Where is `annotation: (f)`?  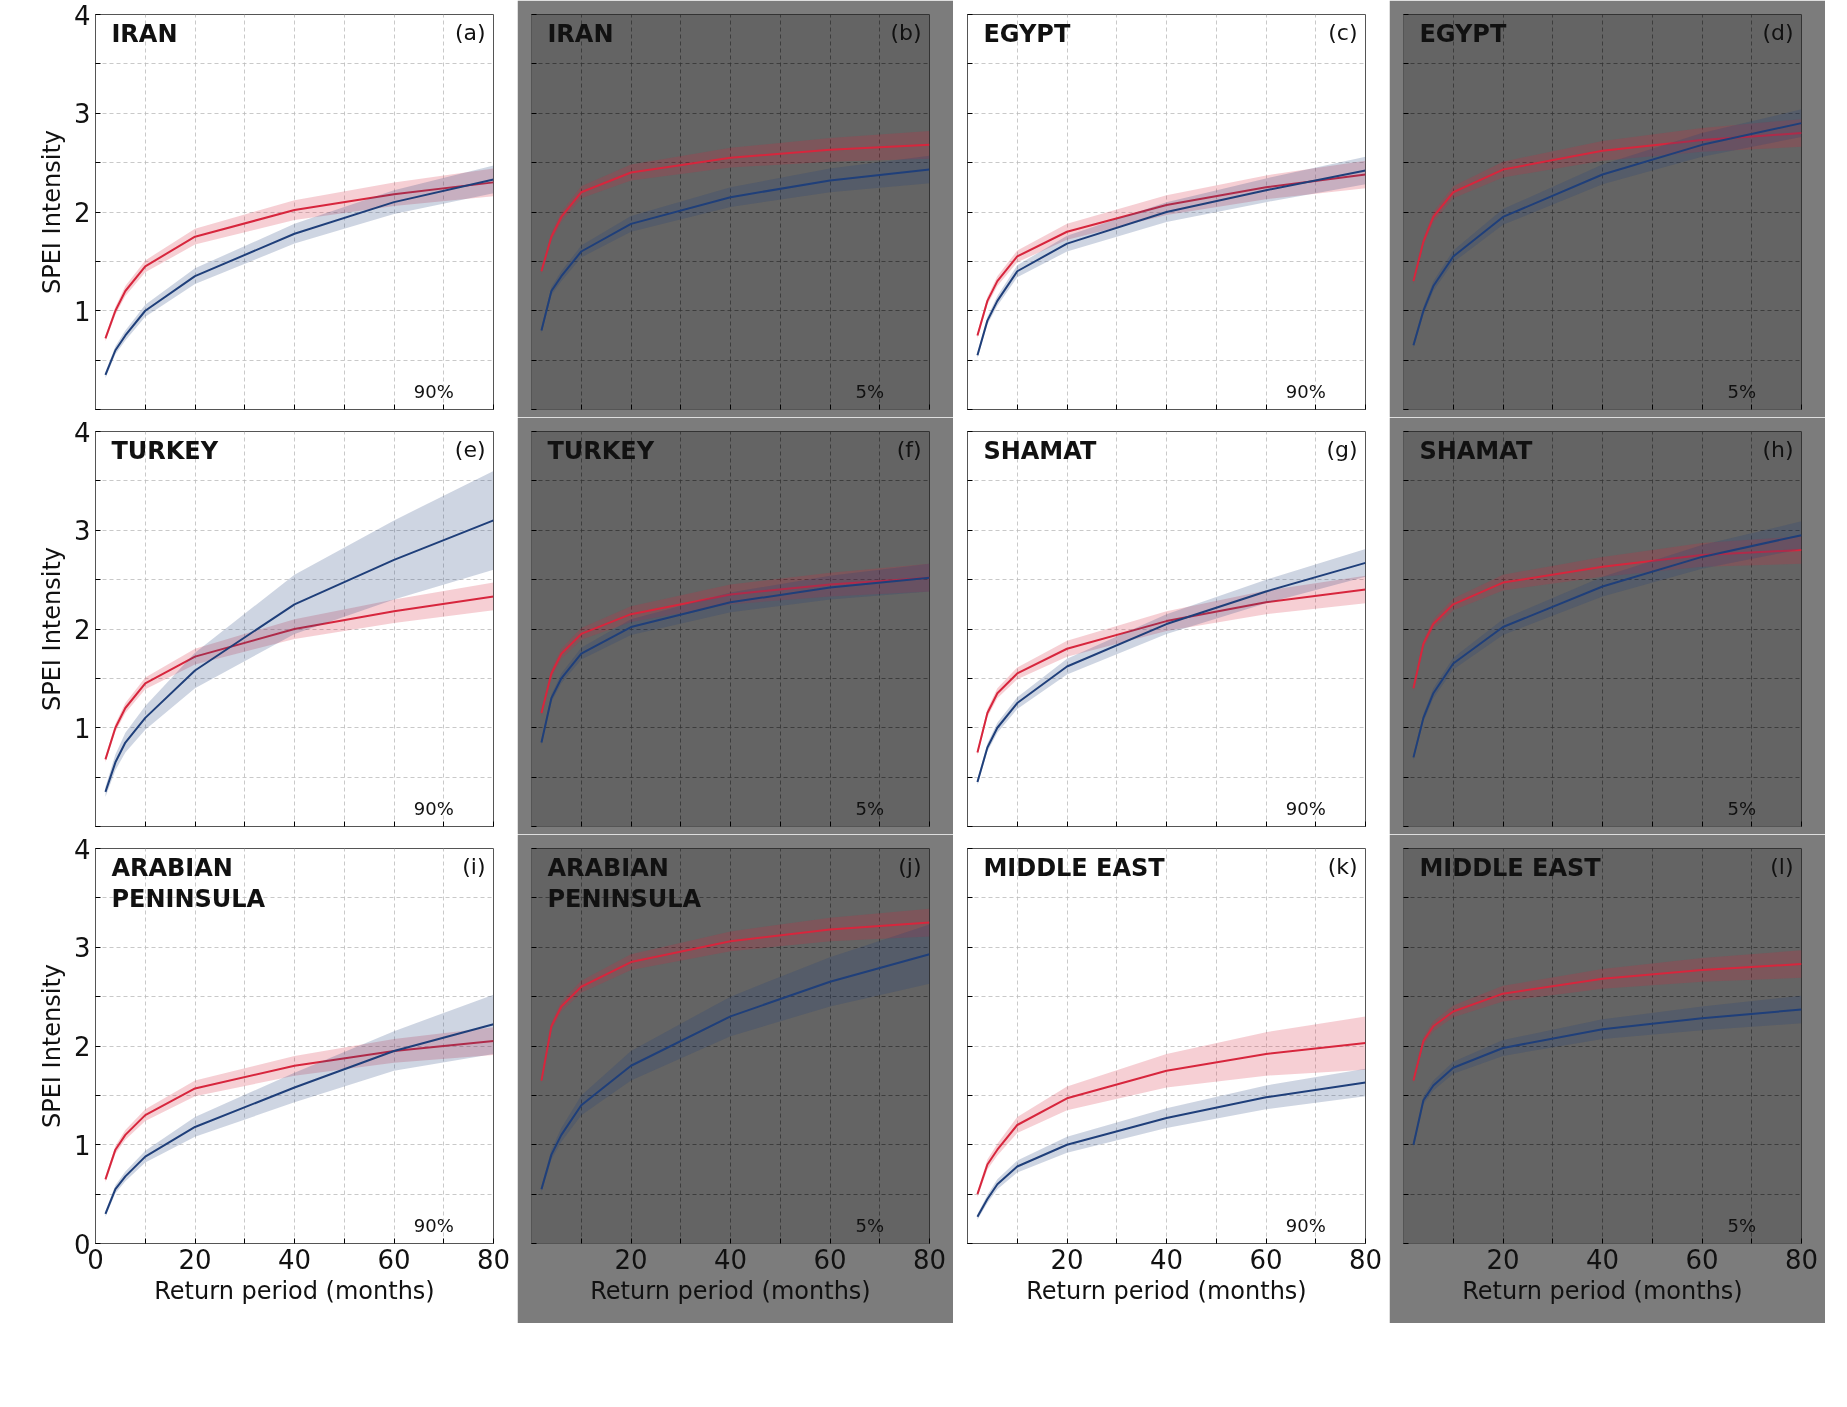 annotation: (f) is located at coordinates (909, 450).